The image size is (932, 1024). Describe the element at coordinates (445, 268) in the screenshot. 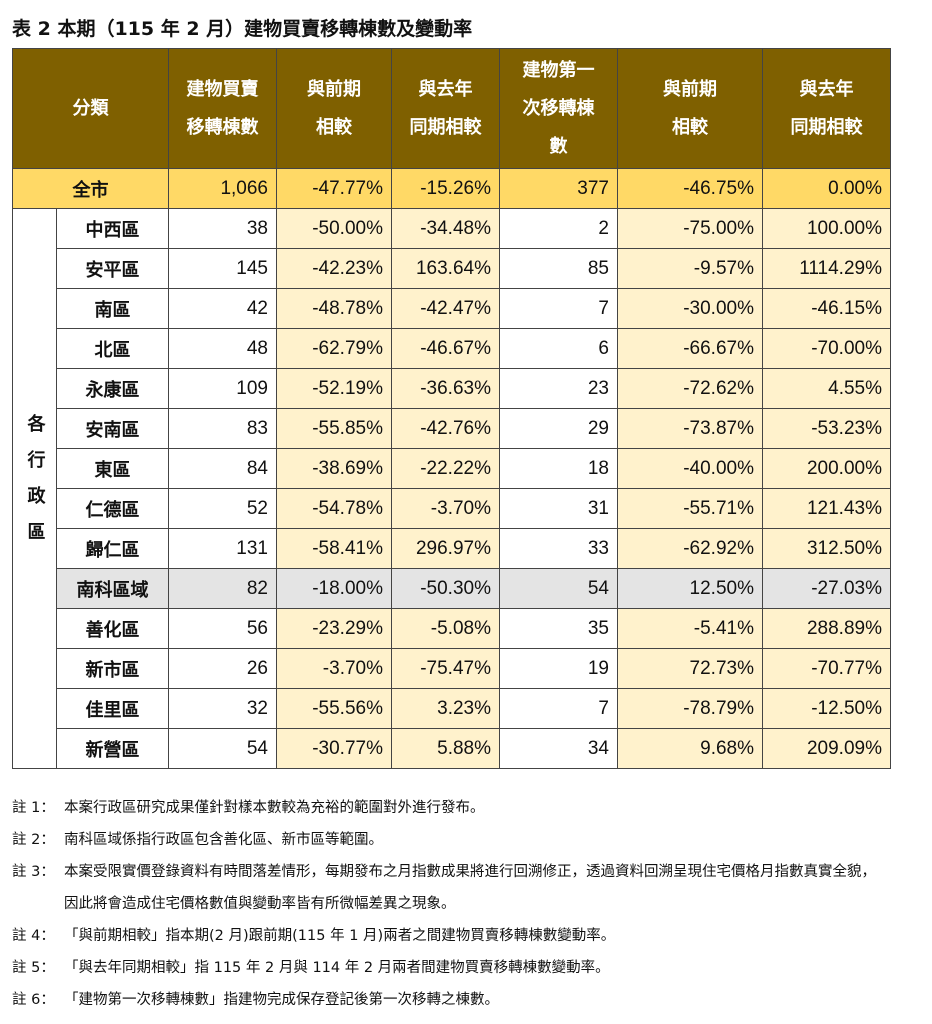

I see `cell: 163.64%` at that location.